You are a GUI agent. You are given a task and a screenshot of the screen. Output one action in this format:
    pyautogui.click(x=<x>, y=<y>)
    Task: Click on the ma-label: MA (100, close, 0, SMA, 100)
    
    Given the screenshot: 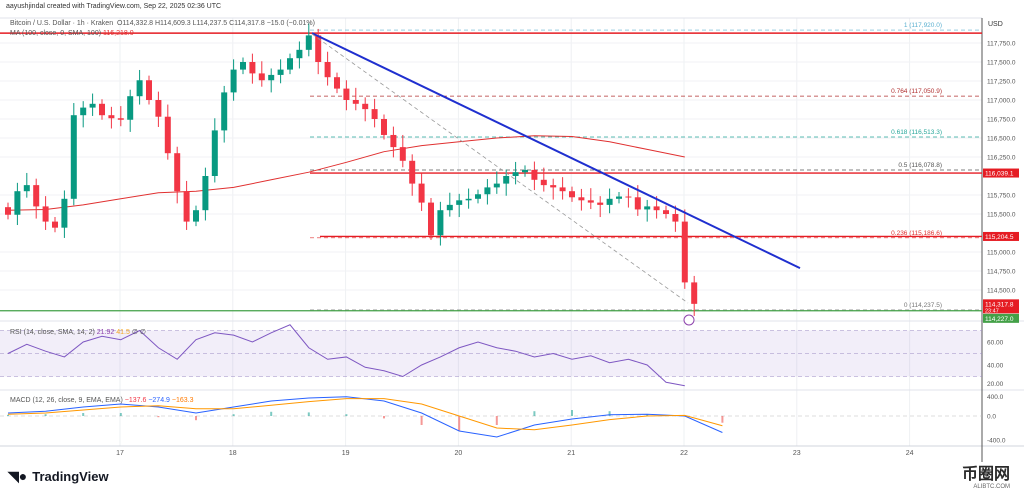 What is the action you would take?
    pyautogui.click(x=56, y=33)
    